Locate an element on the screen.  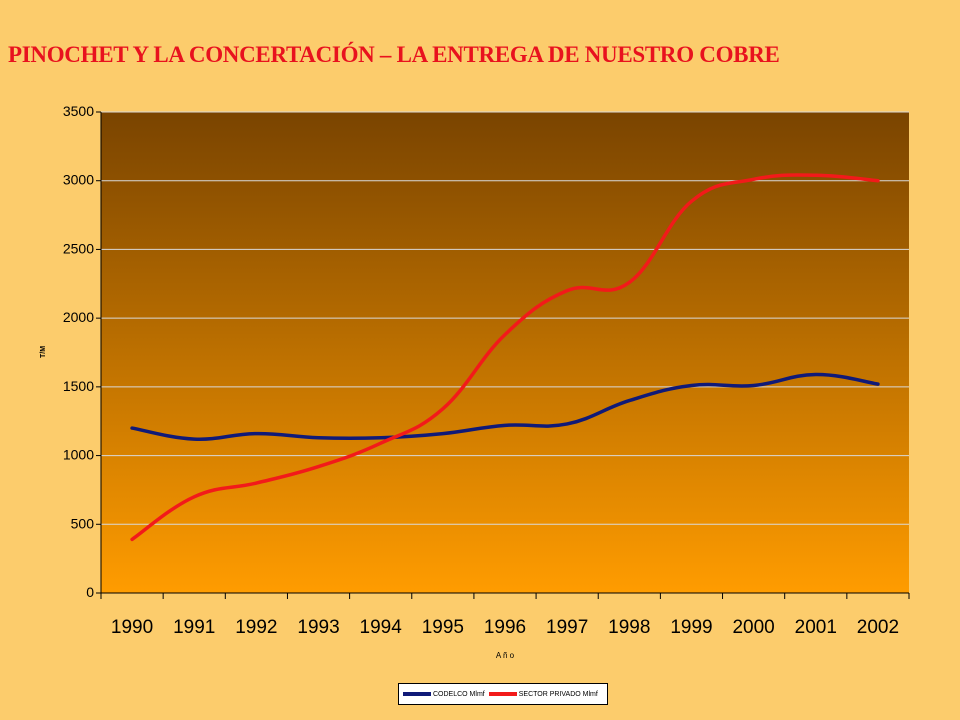
x-tick-label: 1991 is located at coordinates (194, 627).